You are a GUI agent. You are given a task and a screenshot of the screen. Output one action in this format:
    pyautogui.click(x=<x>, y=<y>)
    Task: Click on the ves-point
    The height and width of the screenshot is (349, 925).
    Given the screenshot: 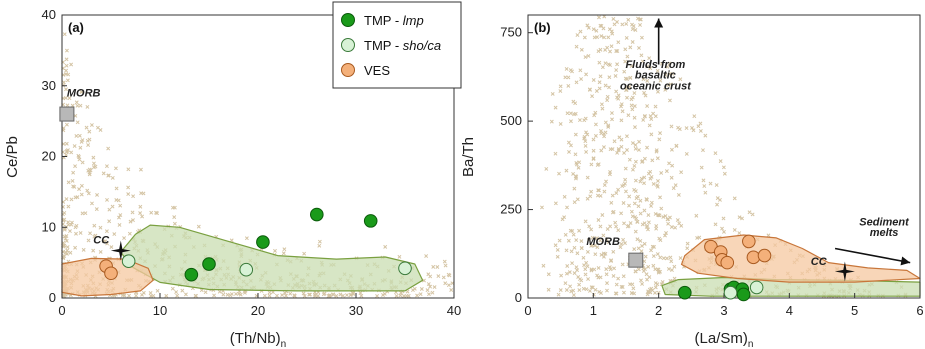 What is the action you would take?
    pyautogui.click(x=749, y=241)
    